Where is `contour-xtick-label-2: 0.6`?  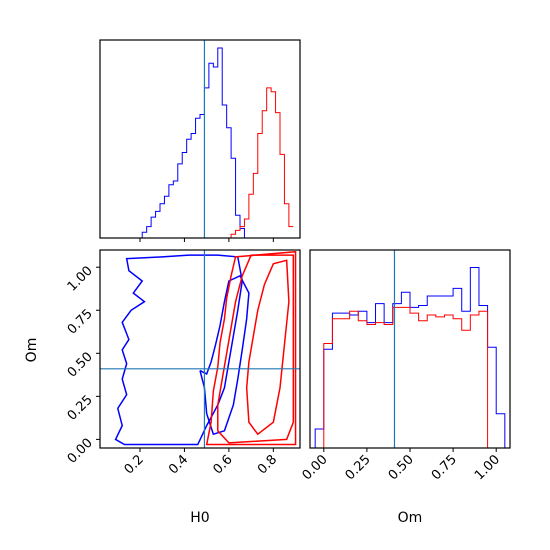 contour-xtick-label-2: 0.6 is located at coordinates (222, 464).